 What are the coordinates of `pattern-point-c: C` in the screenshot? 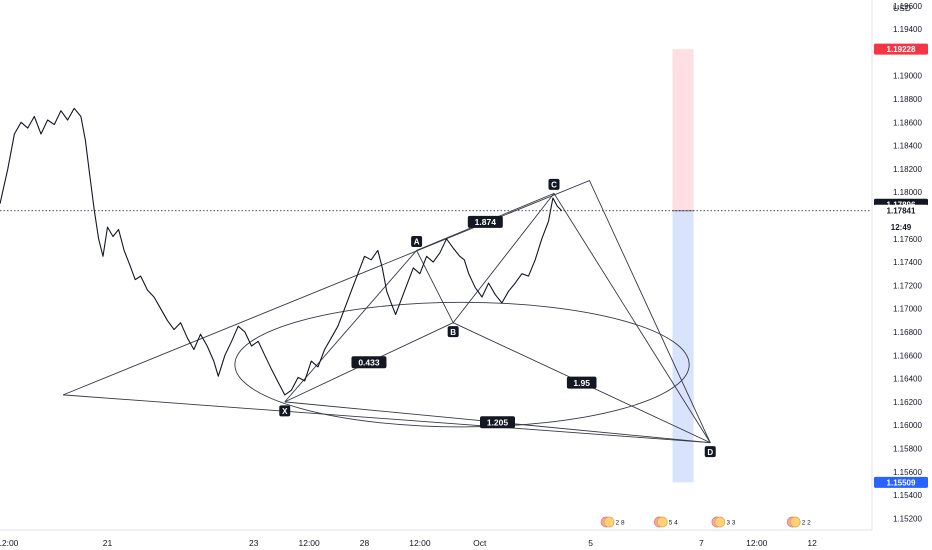 It's located at (554, 184).